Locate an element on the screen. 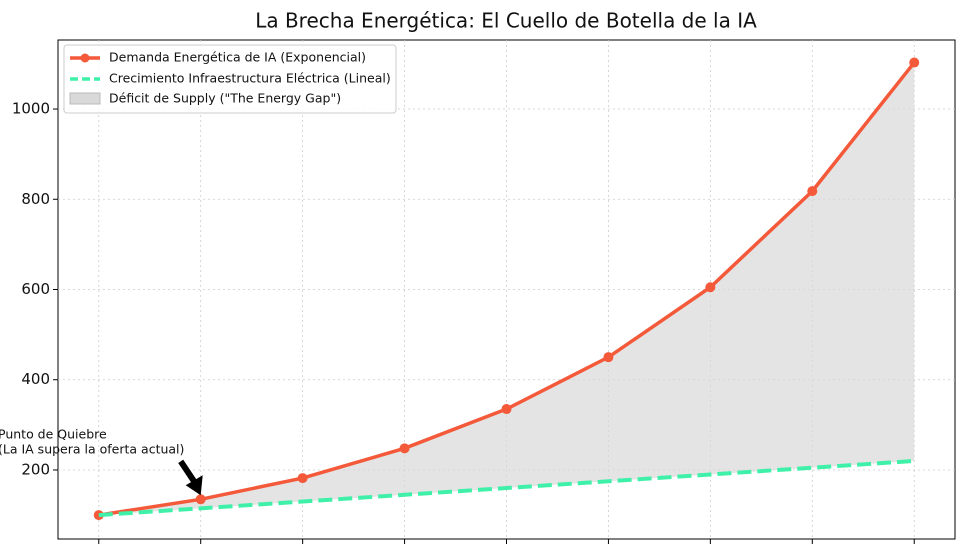  y-tick-label: 800 is located at coordinates (35, 199).